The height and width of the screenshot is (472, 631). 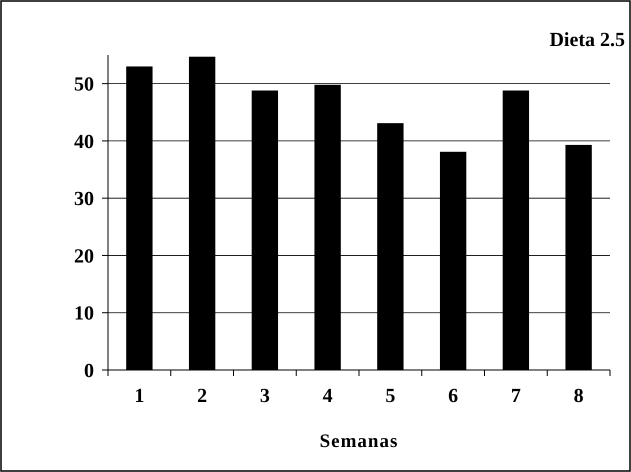 What do you see at coordinates (84, 199) in the screenshot?
I see `y-tick-label: 30` at bounding box center [84, 199].